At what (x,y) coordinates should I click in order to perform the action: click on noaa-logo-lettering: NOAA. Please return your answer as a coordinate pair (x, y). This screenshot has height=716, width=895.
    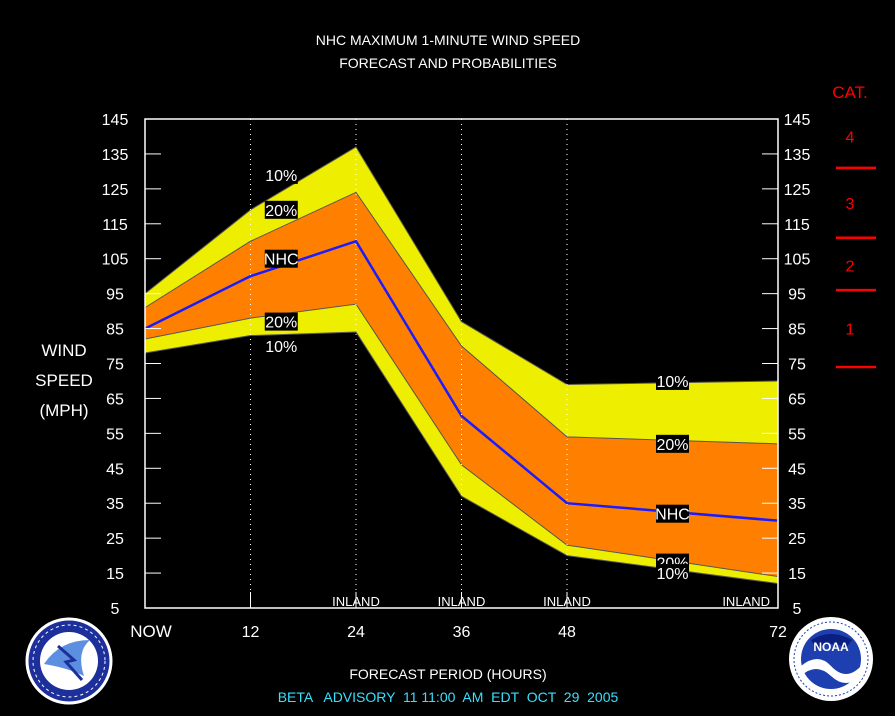
    Looking at the image, I should click on (831, 647).